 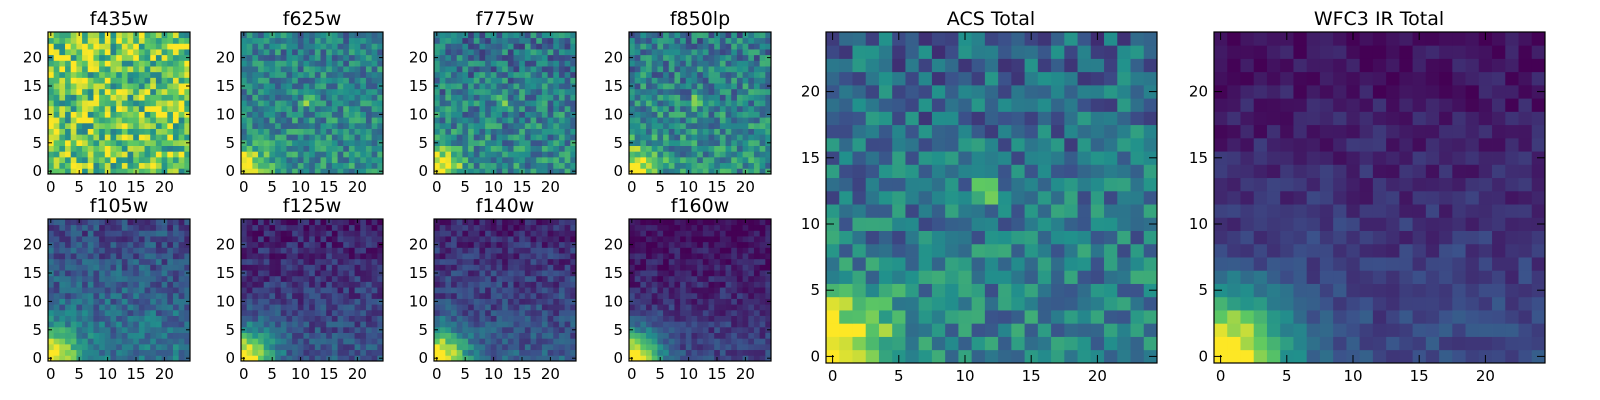 What do you see at coordinates (505, 206) in the screenshot?
I see `panel-title: f140w` at bounding box center [505, 206].